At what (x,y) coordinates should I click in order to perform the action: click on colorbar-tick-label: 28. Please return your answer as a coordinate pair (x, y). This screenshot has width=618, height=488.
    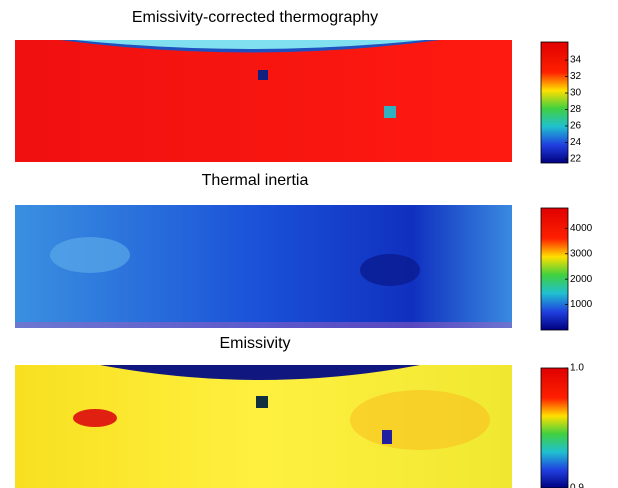
    Looking at the image, I should click on (576, 109).